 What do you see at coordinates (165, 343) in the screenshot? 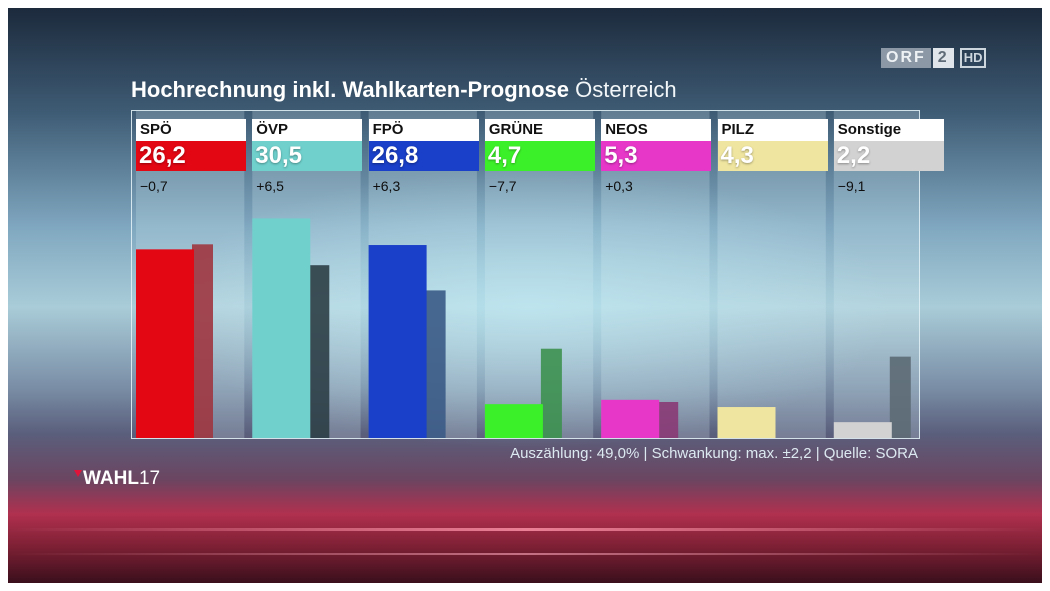
I see `bar-current-spo` at bounding box center [165, 343].